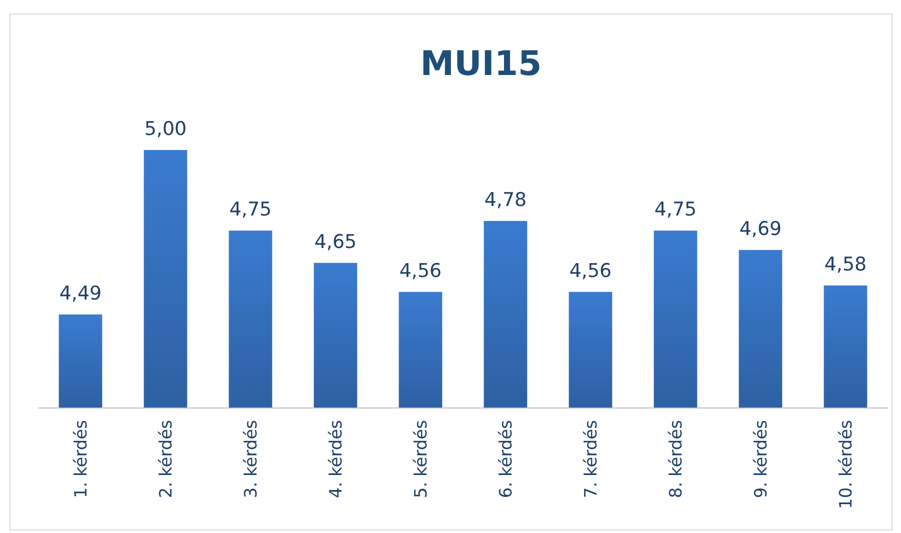  Describe the element at coordinates (592, 459) in the screenshot. I see `x-tick-label: 7. kérdés` at that location.